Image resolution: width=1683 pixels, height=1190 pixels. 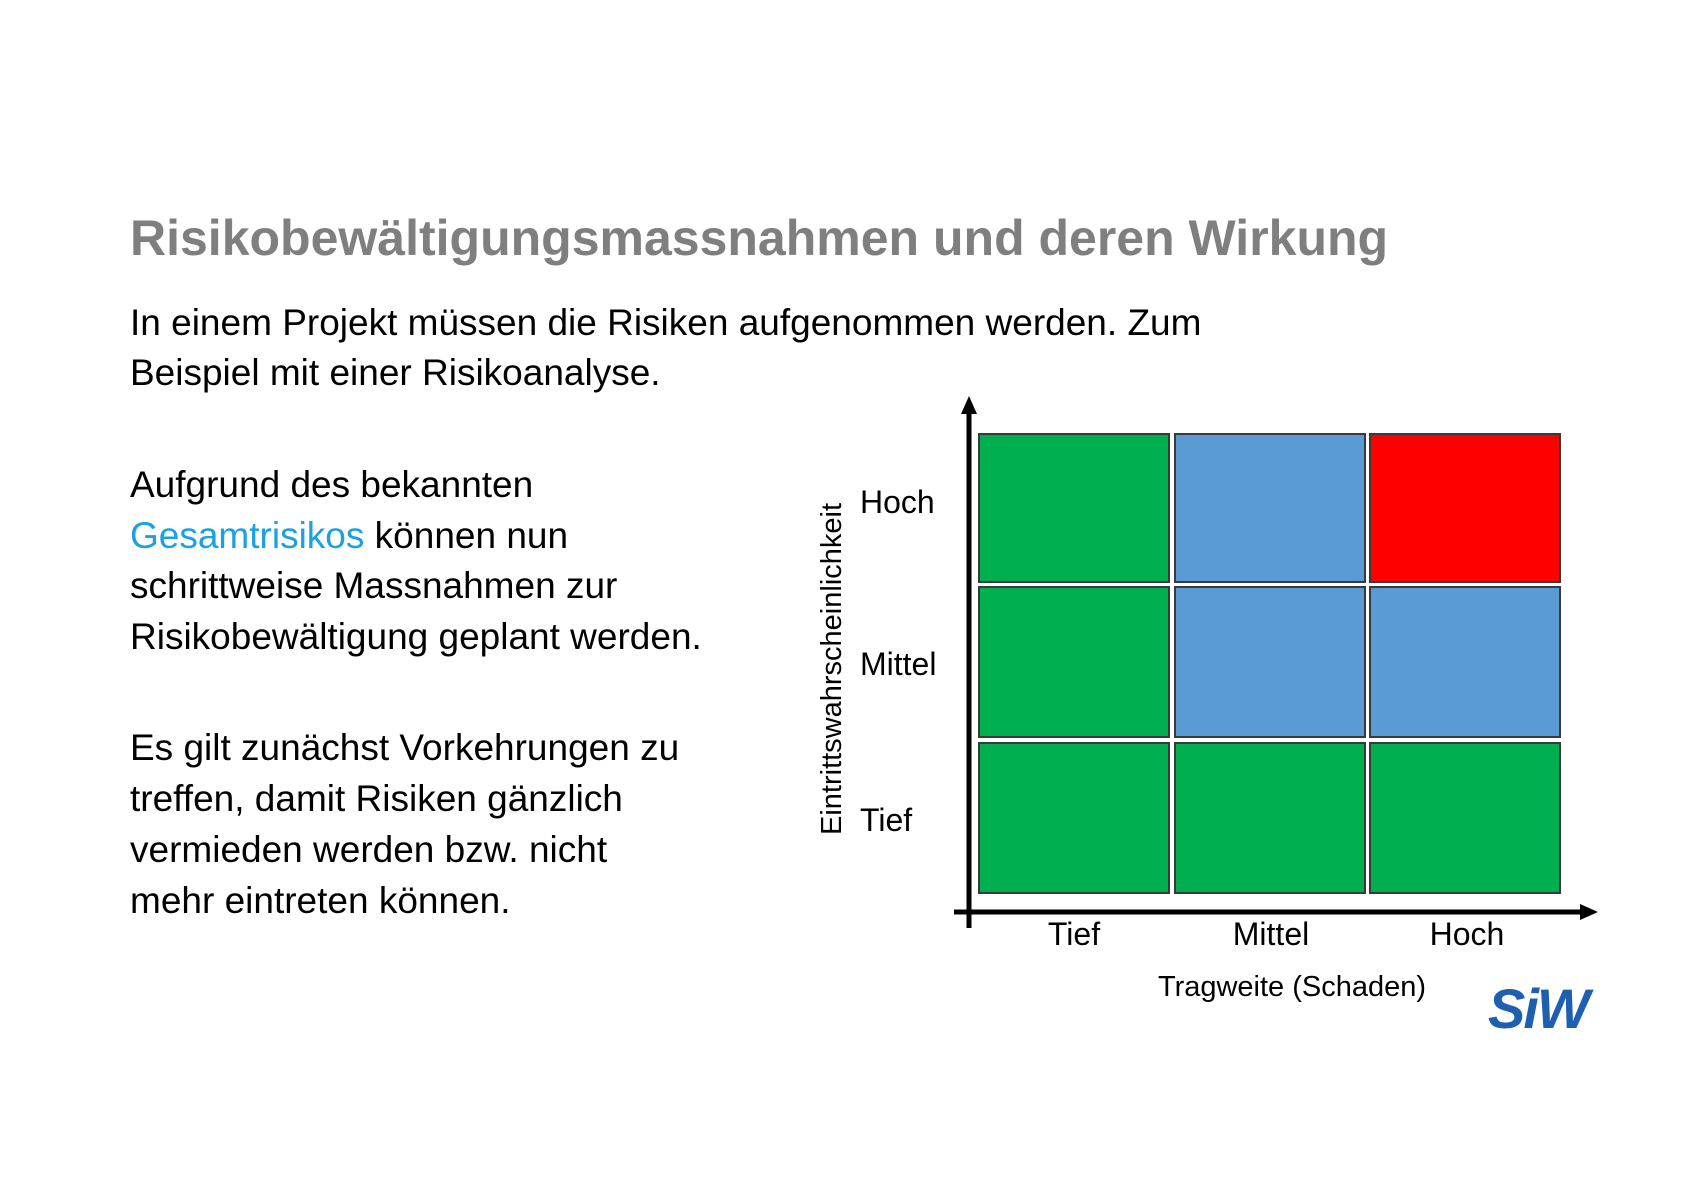 I want to click on highlight: Gesamtrisikos, so click(x=247, y=535).